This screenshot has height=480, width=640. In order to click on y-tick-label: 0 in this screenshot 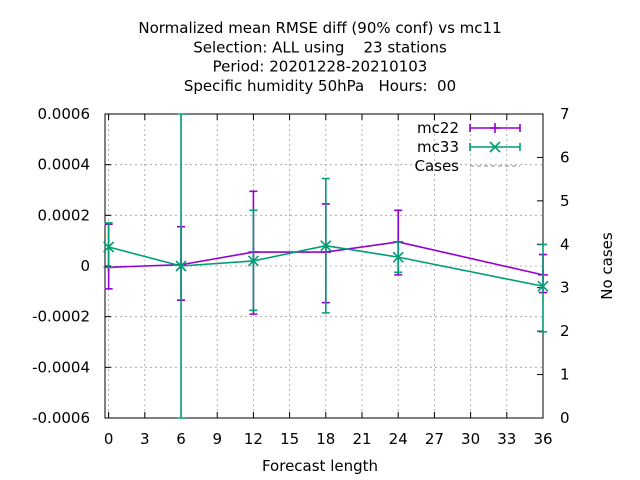, I will do `click(85, 266)`.